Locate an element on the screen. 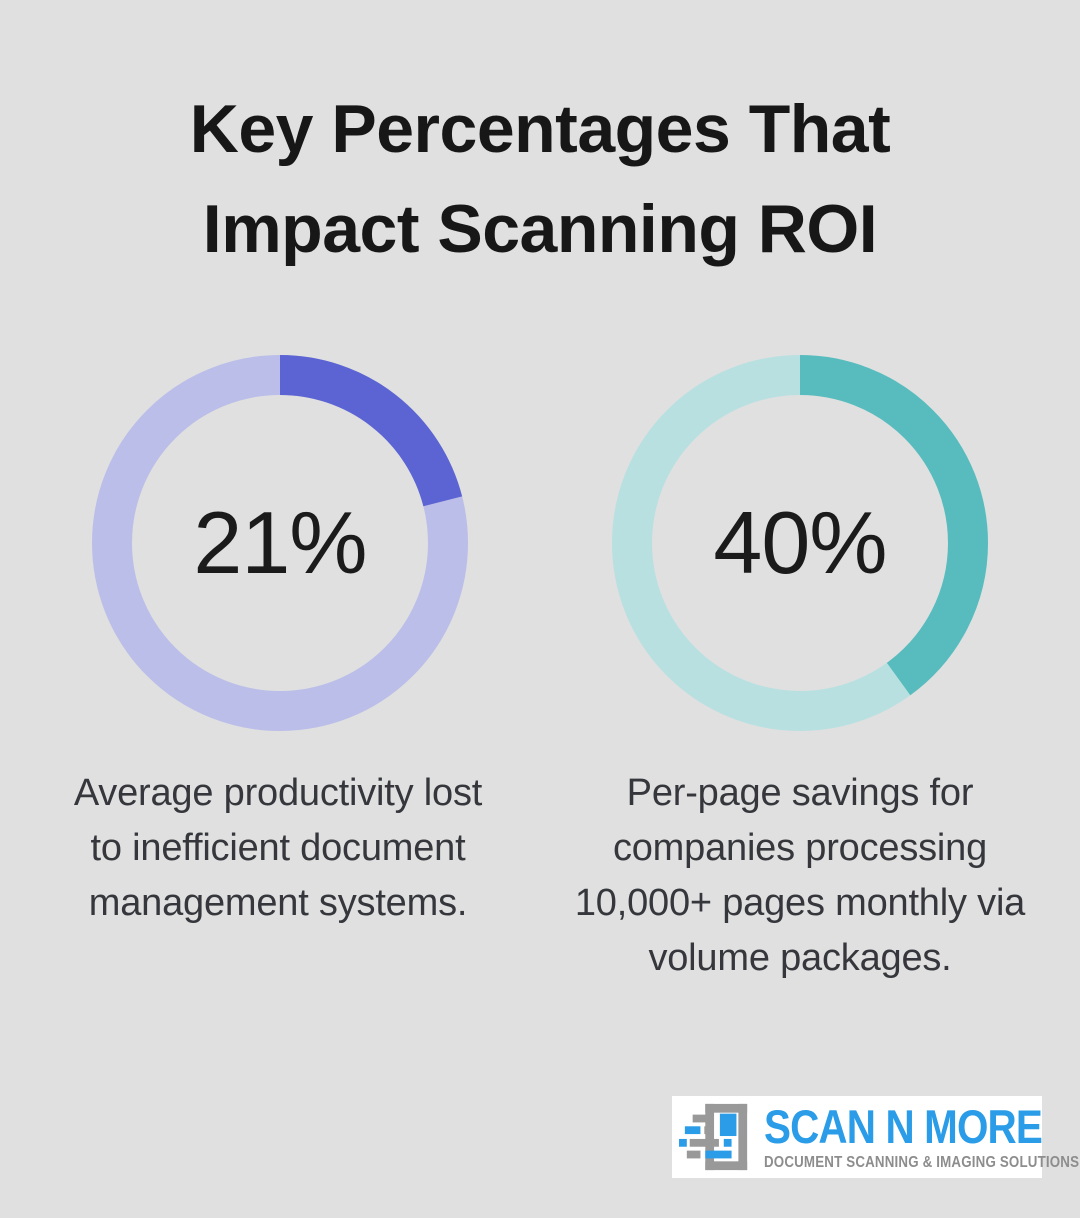 The height and width of the screenshot is (1218, 1080). percent-label-savings: 40% is located at coordinates (800, 542).